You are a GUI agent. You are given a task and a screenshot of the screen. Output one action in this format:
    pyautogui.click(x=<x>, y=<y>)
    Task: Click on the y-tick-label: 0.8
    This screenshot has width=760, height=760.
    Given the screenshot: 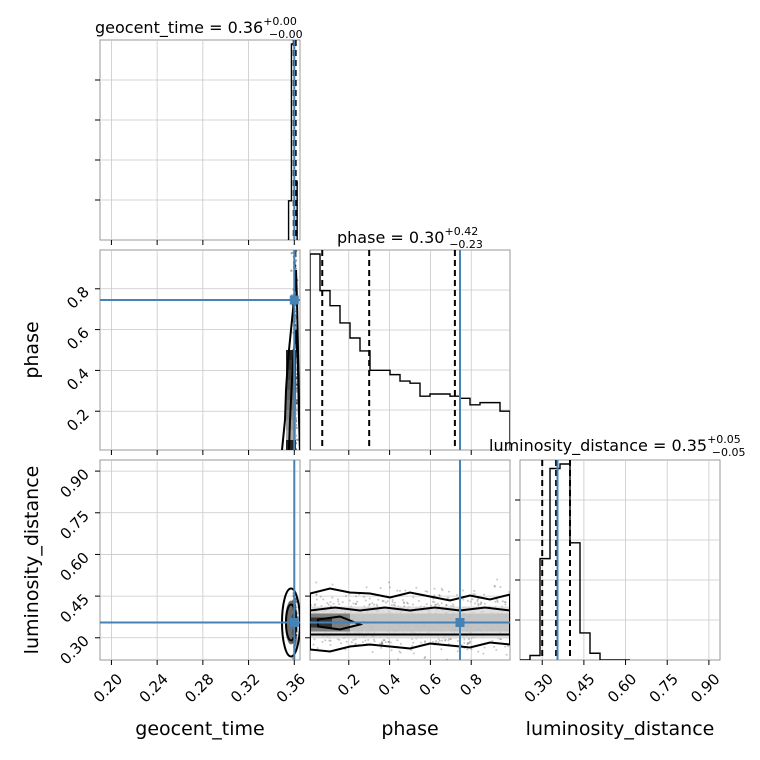 What is the action you would take?
    pyautogui.click(x=78, y=298)
    